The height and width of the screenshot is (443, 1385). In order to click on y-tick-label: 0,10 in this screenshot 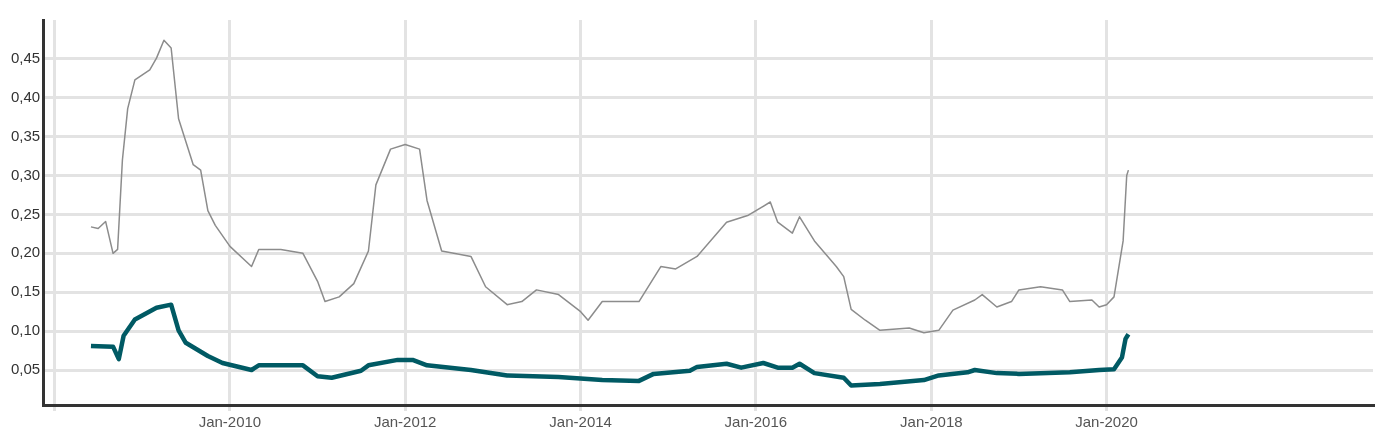, I will do `click(25, 330)`.